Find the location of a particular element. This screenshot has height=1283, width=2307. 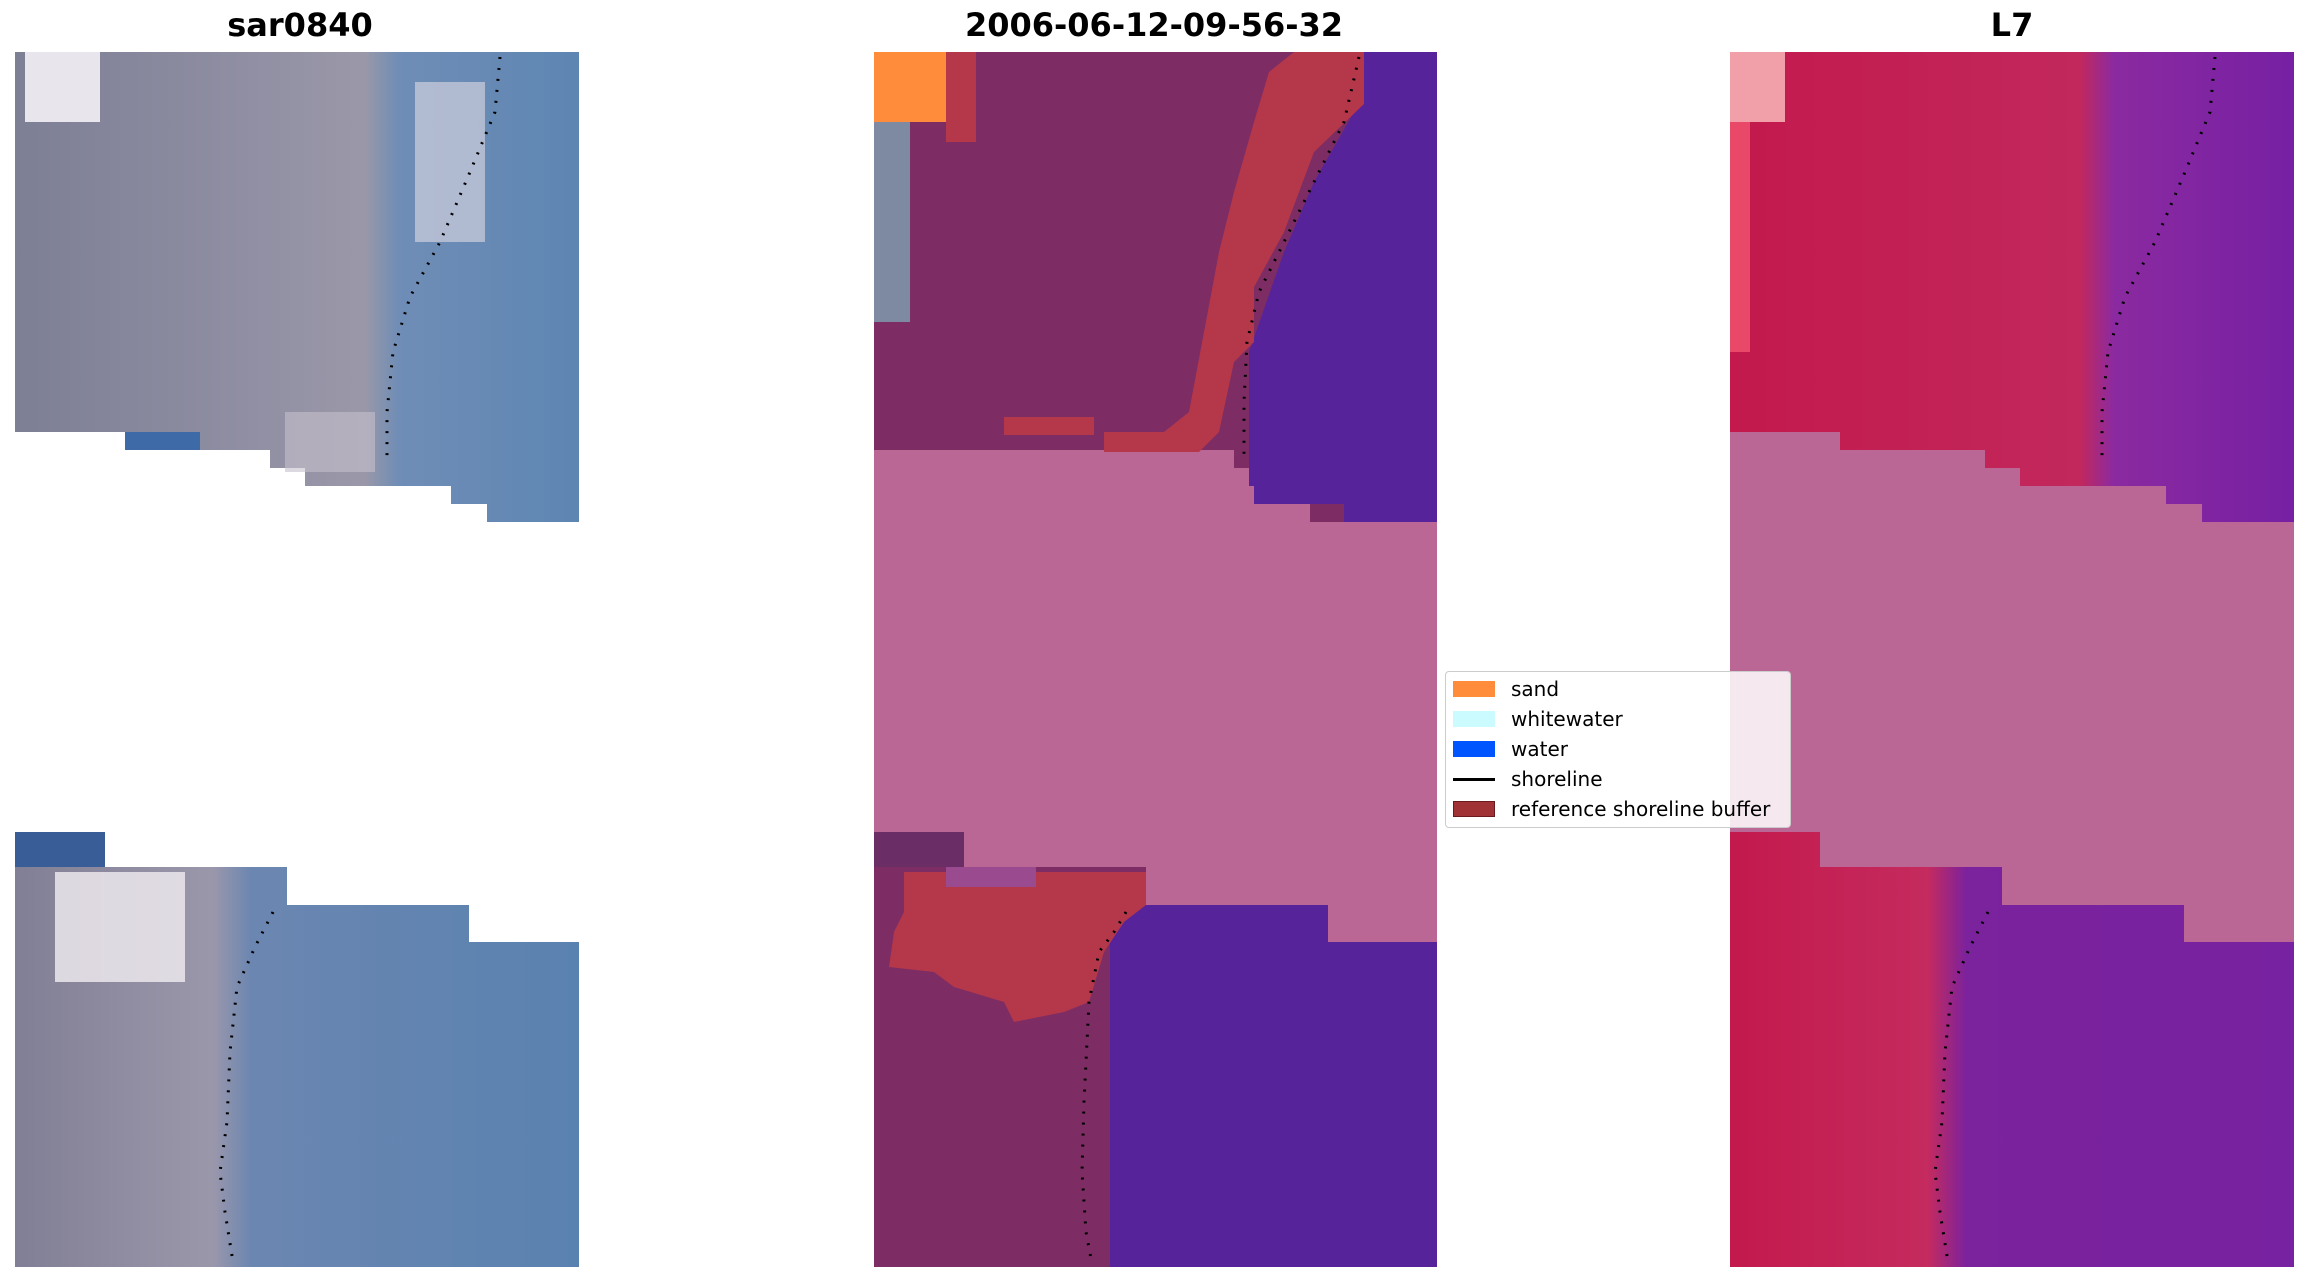

legend-line-shoreline is located at coordinates (1474, 779).